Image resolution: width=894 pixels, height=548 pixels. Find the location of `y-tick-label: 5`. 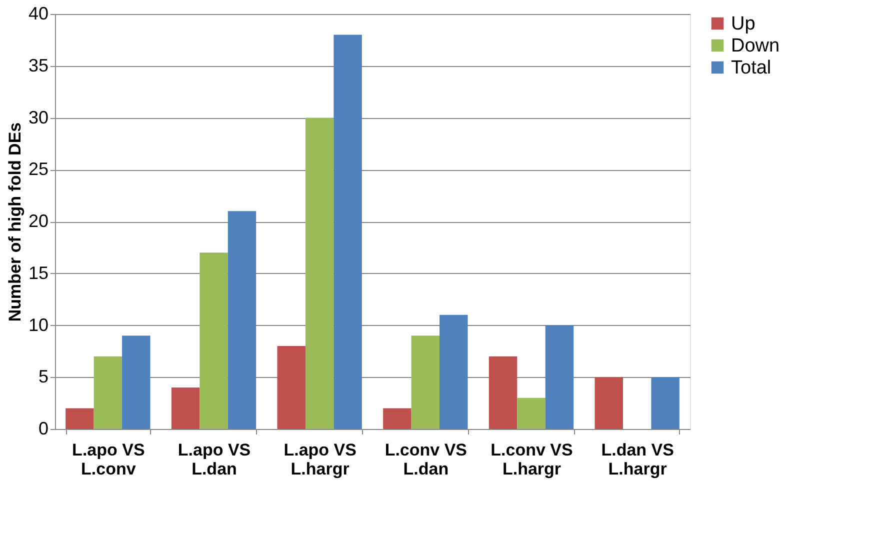

y-tick-label: 5 is located at coordinates (43, 376).